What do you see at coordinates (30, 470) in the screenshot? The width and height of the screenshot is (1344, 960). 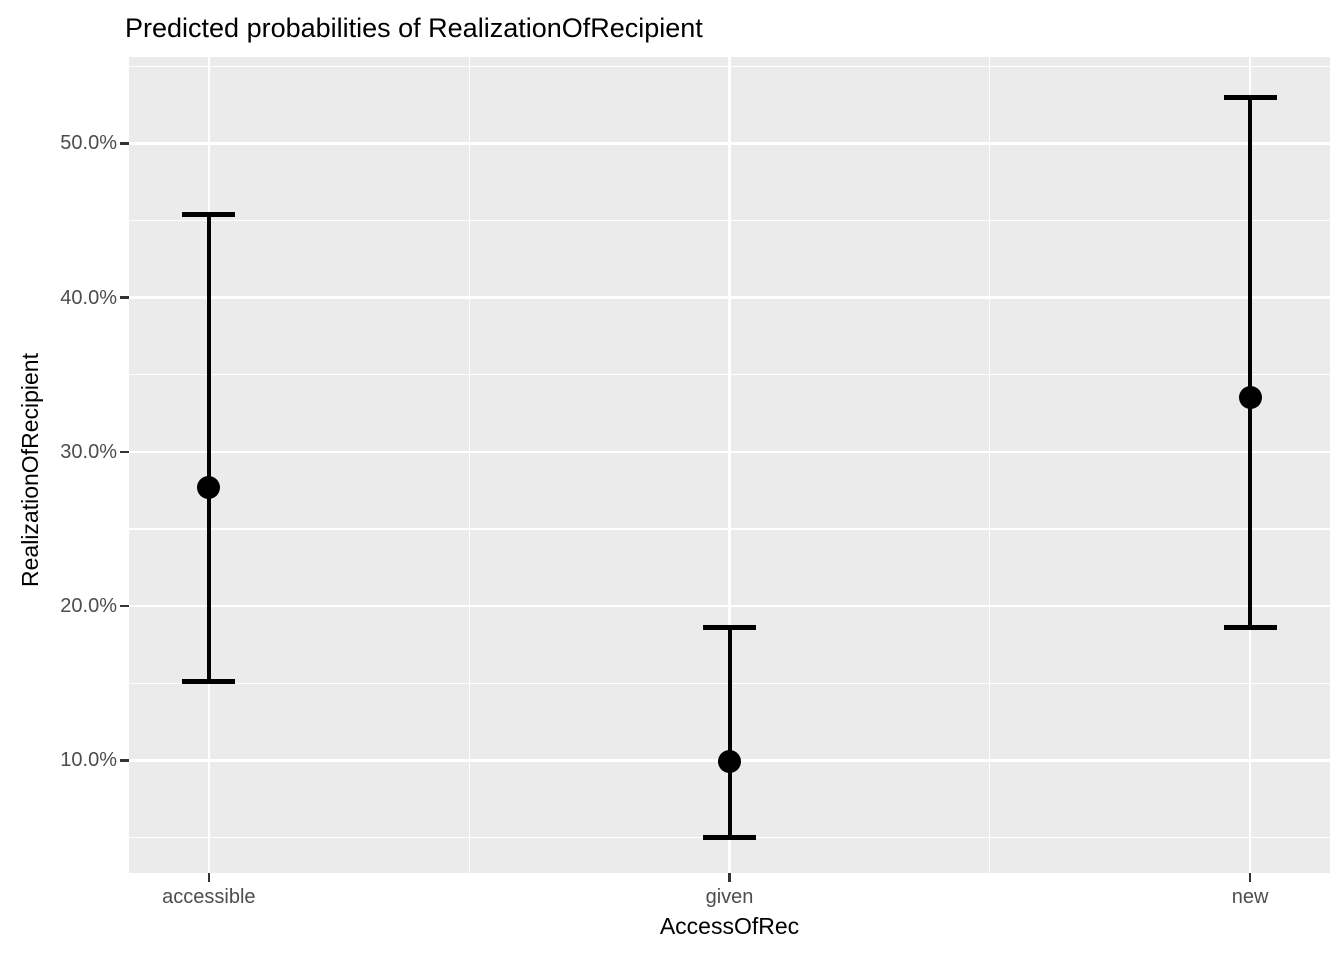 I see `y-axis-title: RealizationOfRecipient` at bounding box center [30, 470].